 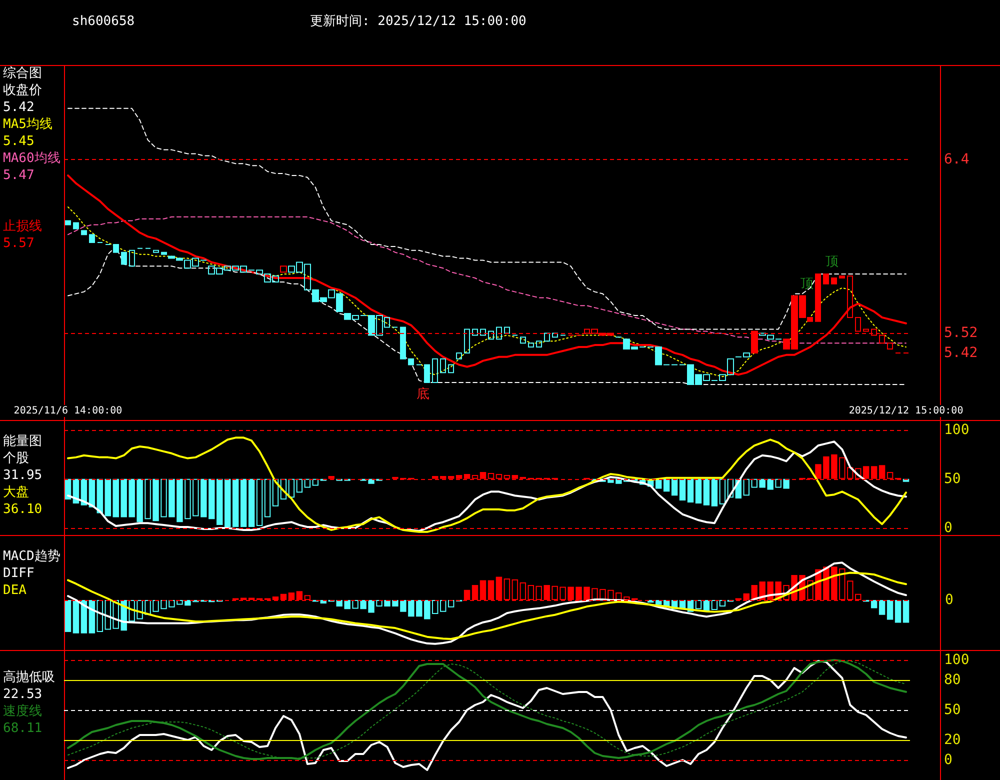 I want to click on text: MA5均线, so click(x=27, y=124).